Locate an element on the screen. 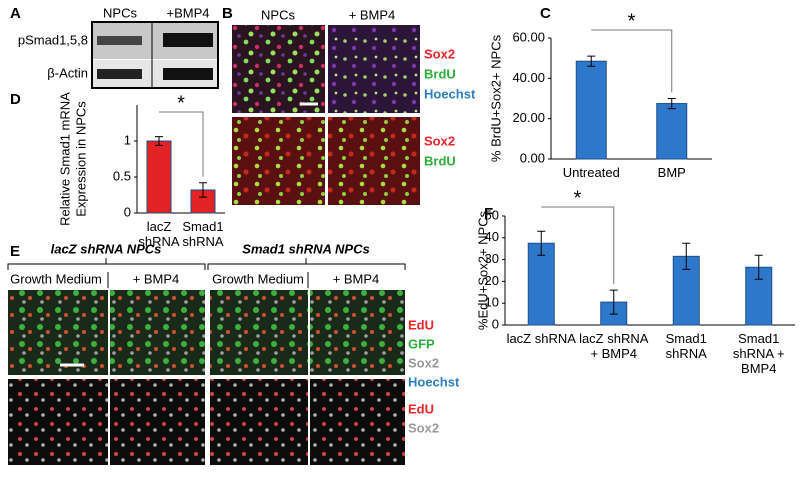  column-label: +BMP4 is located at coordinates (188, 12).